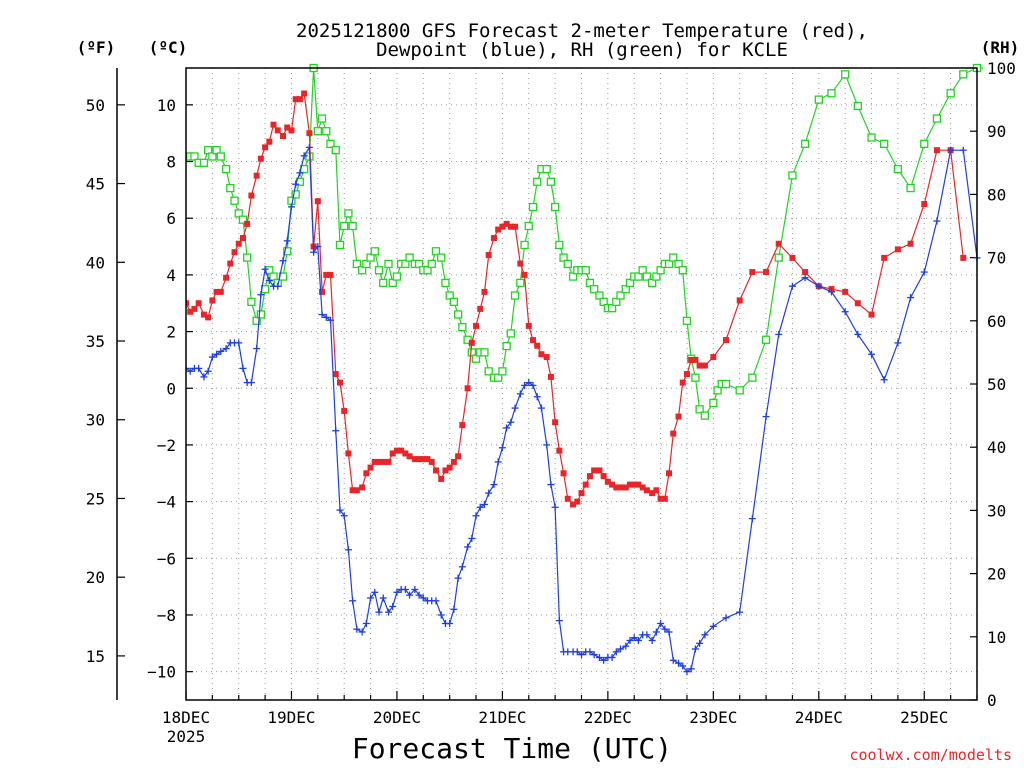  What do you see at coordinates (171, 218) in the screenshot?
I see `celsius-tick-label: 6` at bounding box center [171, 218].